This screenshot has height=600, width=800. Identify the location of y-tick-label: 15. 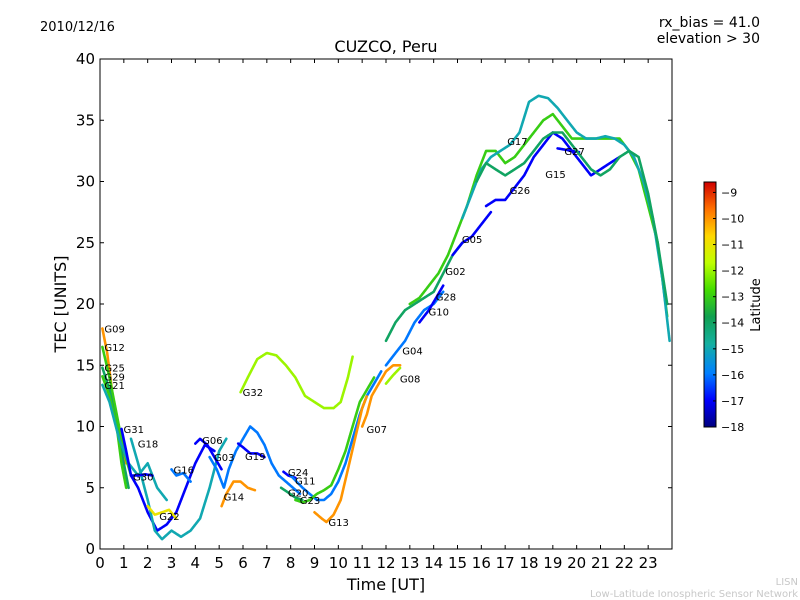
(85, 365).